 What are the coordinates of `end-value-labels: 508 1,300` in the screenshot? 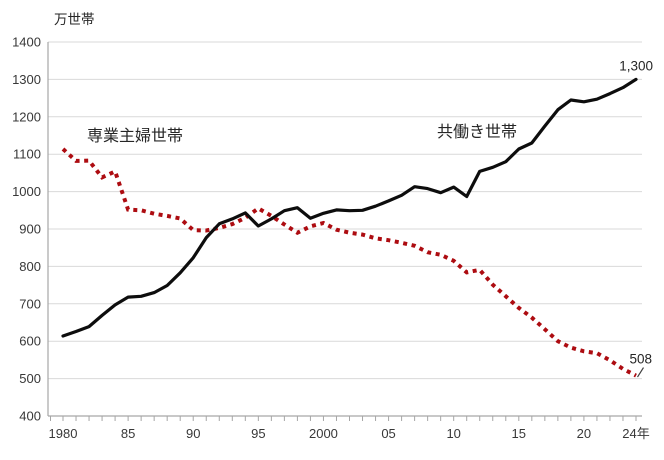 It's located at (636, 218).